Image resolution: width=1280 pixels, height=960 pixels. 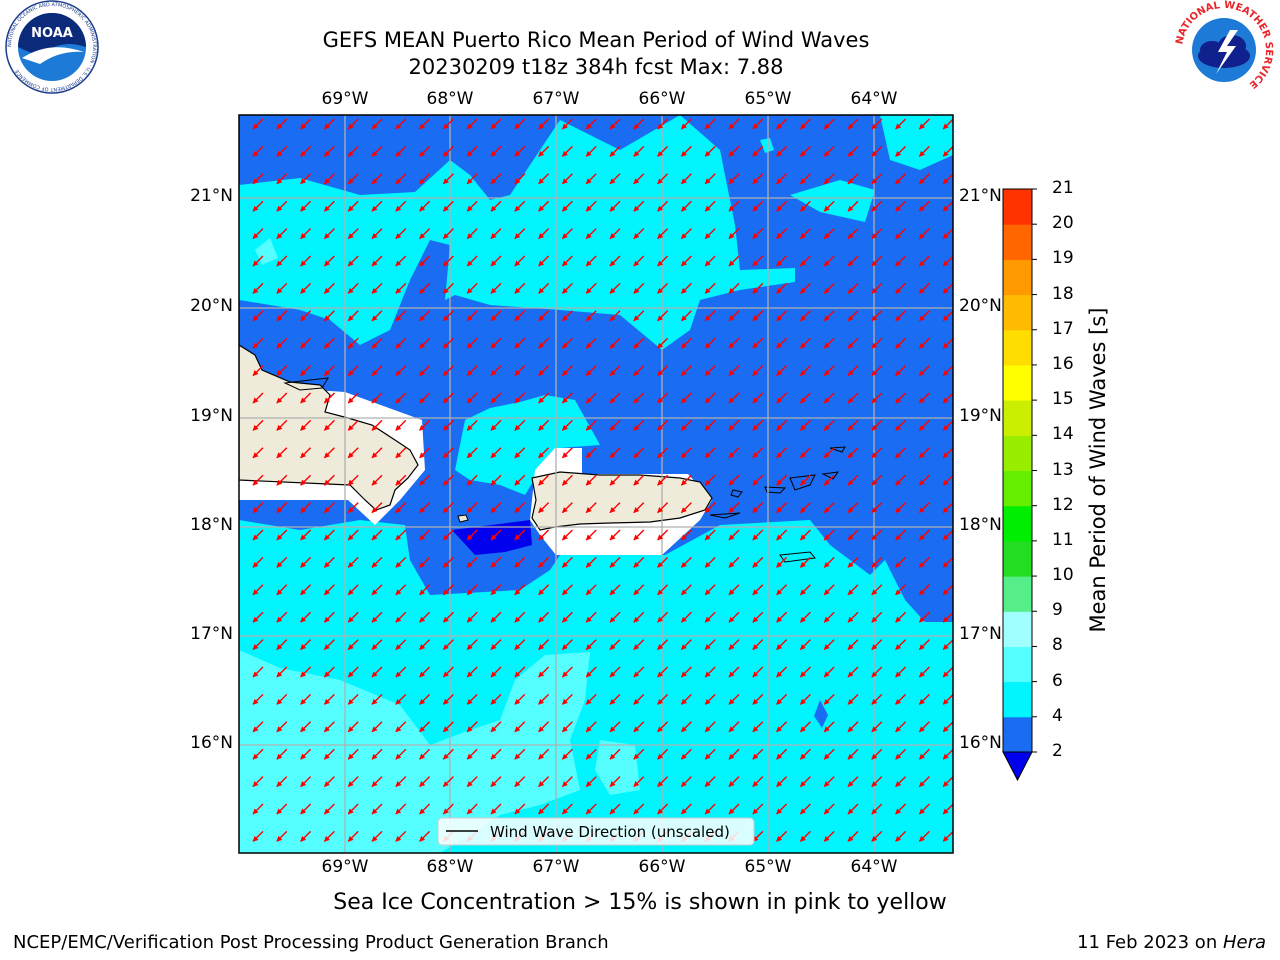 I want to click on period-4-6-central-region, so click(x=527, y=445).